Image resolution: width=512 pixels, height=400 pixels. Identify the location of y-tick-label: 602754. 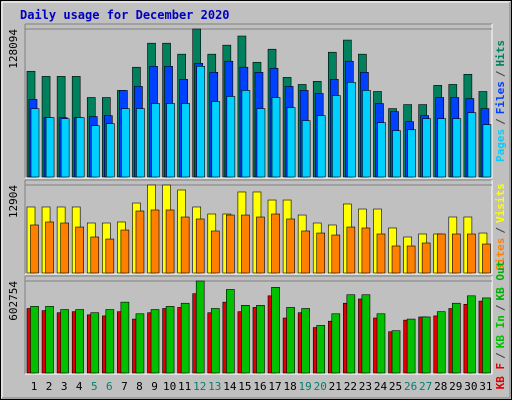
(13, 301).